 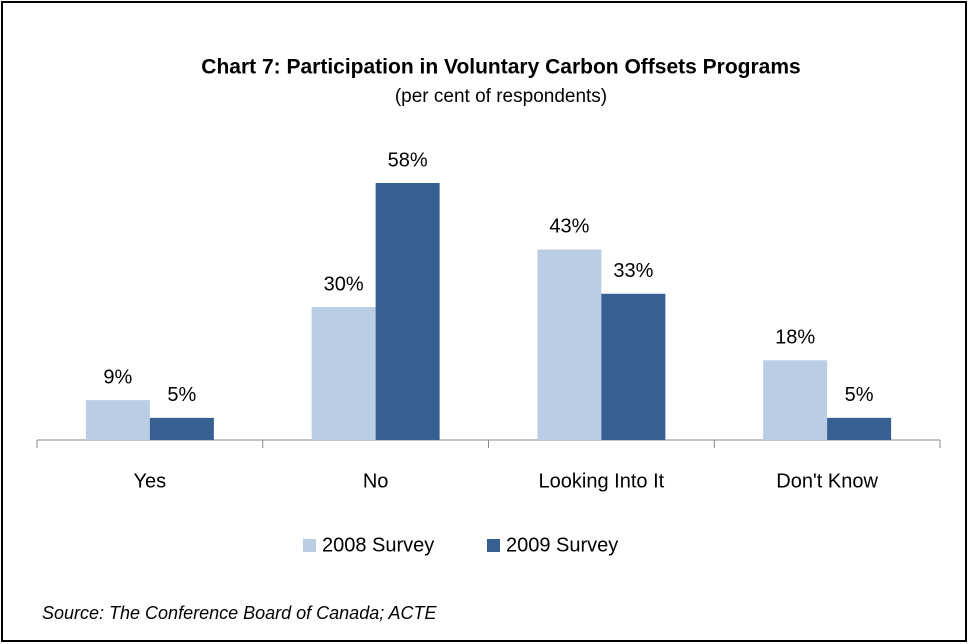 What do you see at coordinates (602, 481) in the screenshot?
I see `x-tick-label: Looking Into It` at bounding box center [602, 481].